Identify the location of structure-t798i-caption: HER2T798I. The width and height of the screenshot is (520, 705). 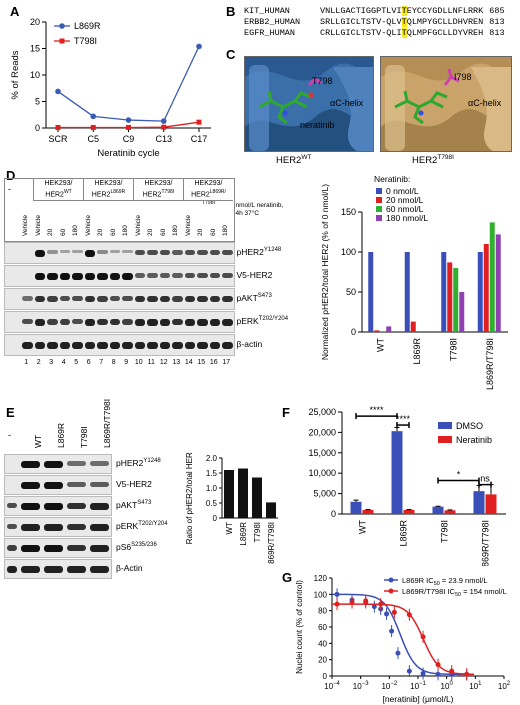
(433, 160).